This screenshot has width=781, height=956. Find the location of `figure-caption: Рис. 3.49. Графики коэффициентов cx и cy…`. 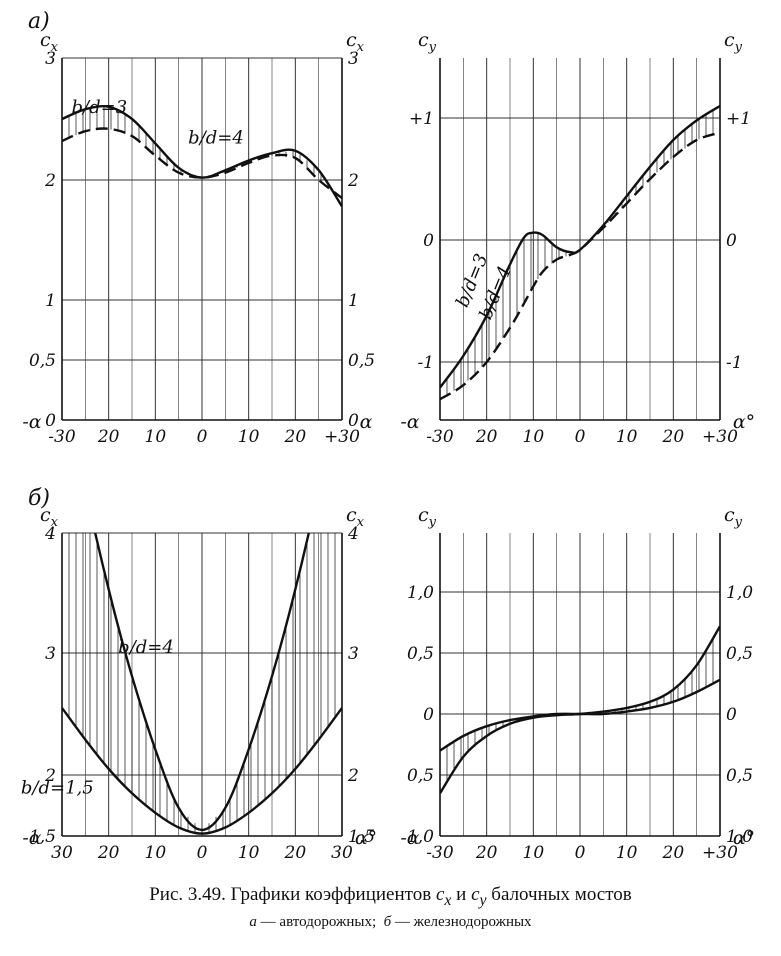

figure-caption: Рис. 3.49. Графики коэффициентов cx и cy… is located at coordinates (390, 897).